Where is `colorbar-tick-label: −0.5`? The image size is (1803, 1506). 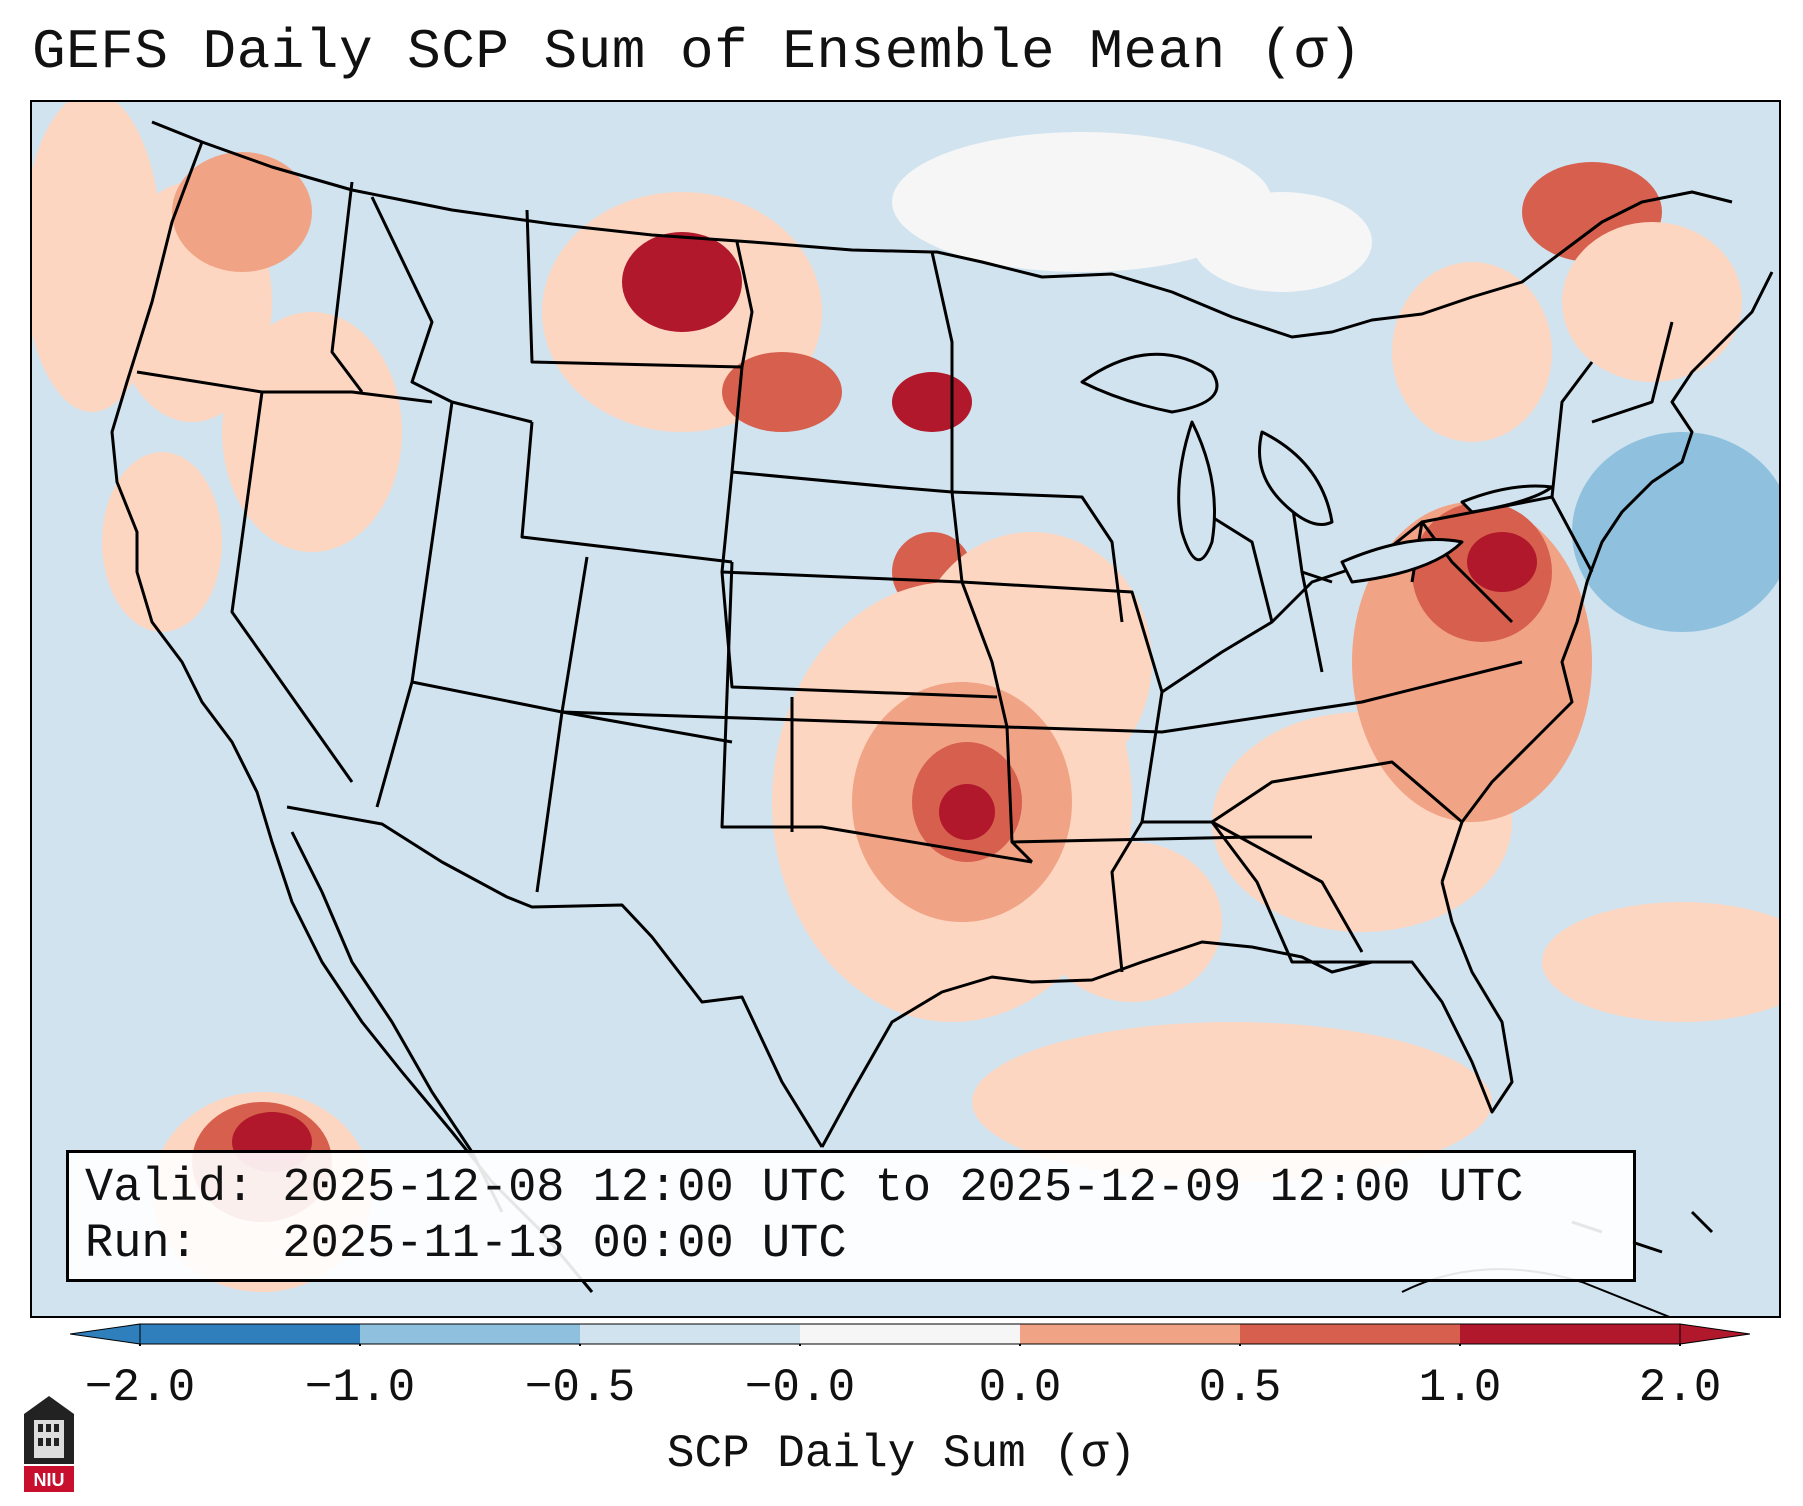
colorbar-tick-label: −0.5 is located at coordinates (580, 1388).